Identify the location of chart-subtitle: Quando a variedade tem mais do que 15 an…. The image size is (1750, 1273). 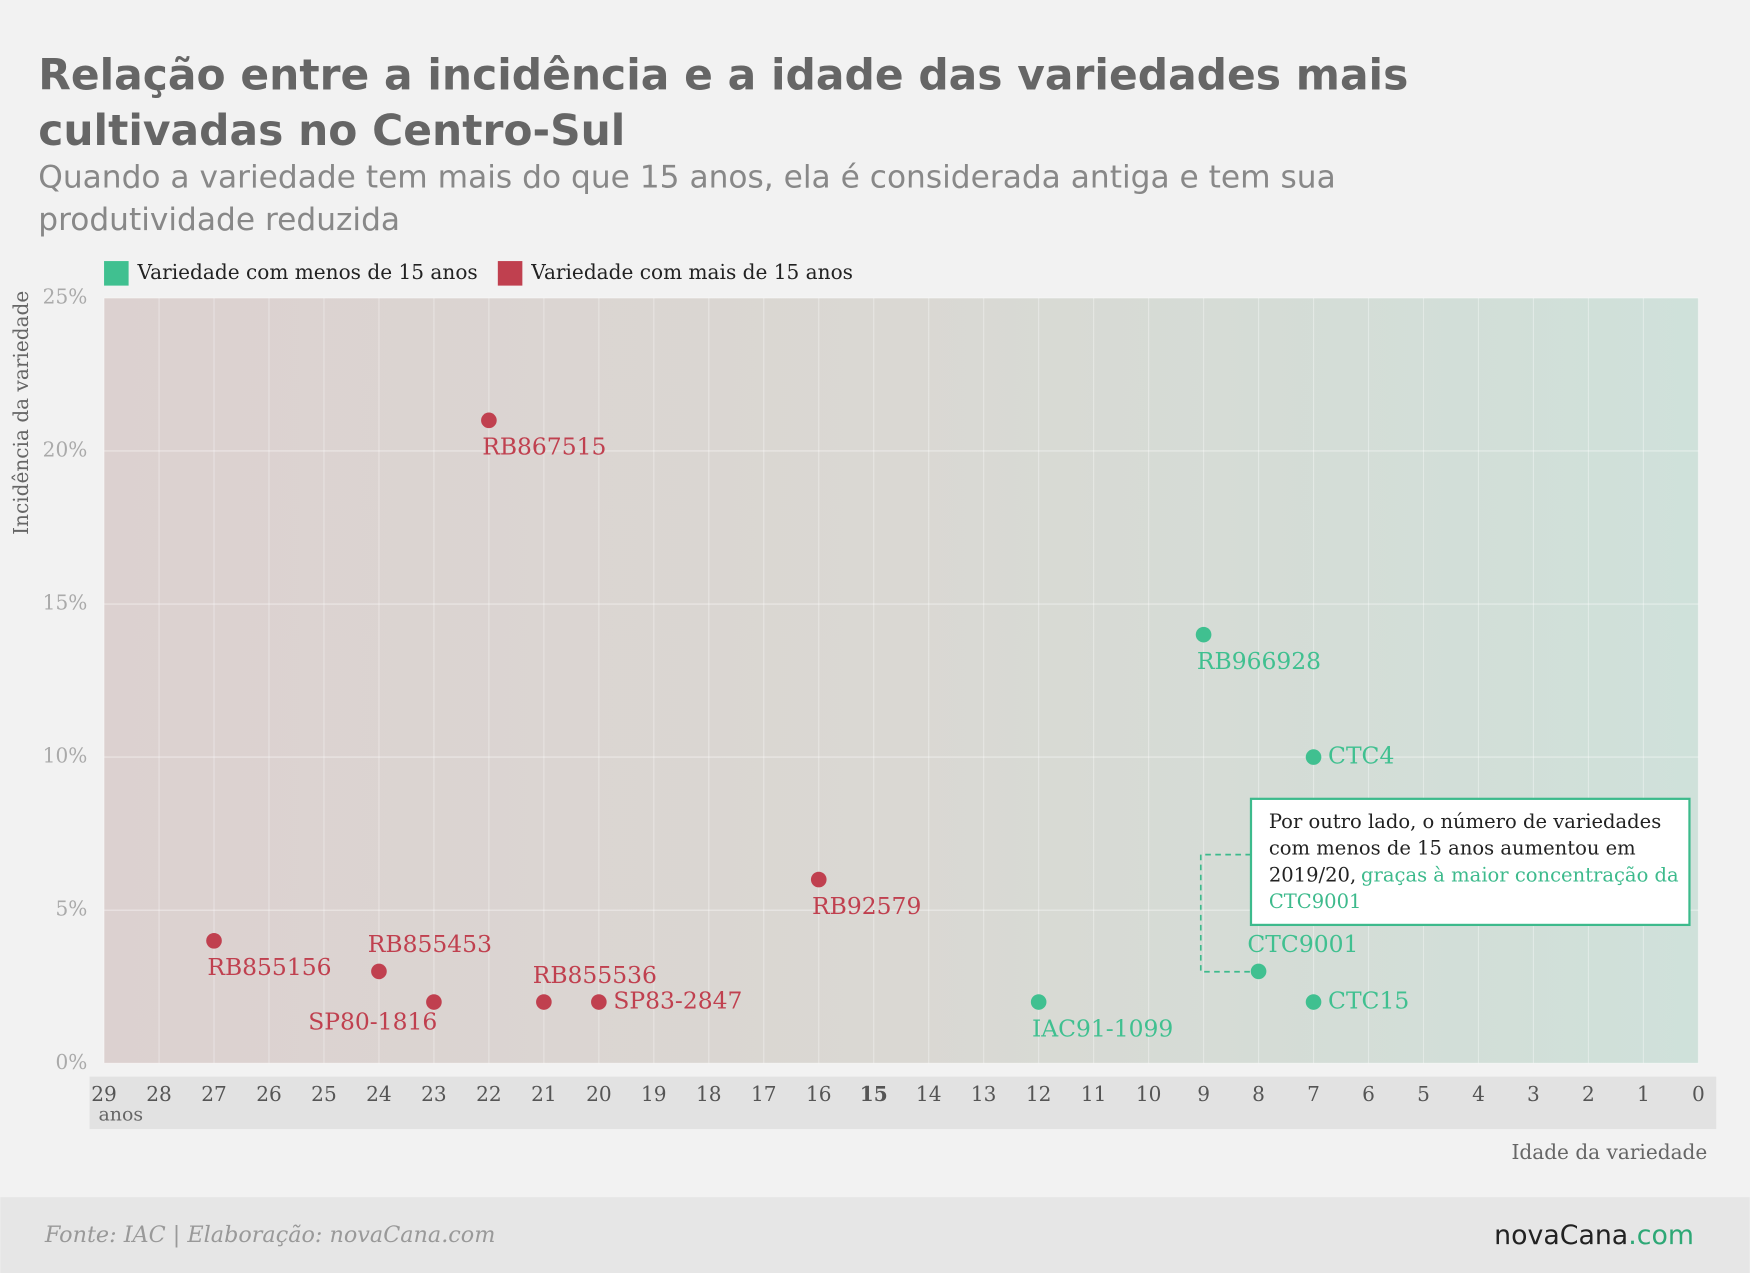
(687, 198).